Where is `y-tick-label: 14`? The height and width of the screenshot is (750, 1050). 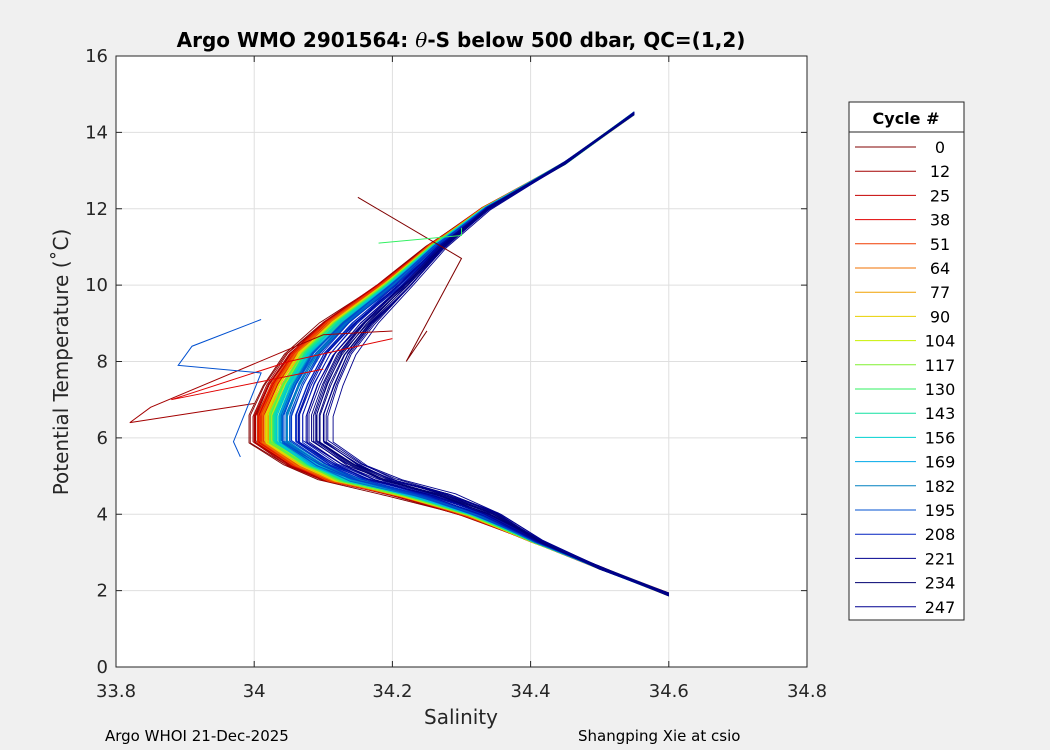
y-tick-label: 14 is located at coordinates (96, 132).